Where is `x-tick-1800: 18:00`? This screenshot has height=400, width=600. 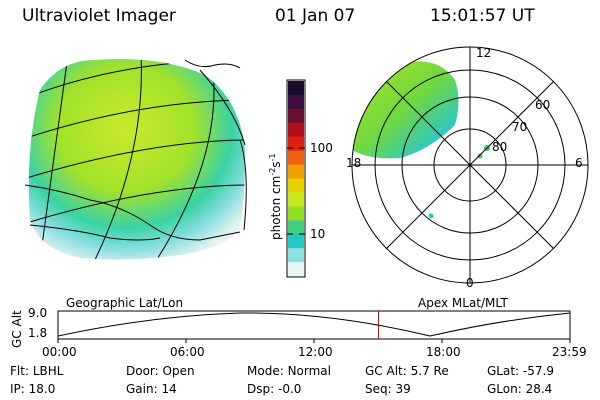
x-tick-1800: 18:00 is located at coordinates (443, 352).